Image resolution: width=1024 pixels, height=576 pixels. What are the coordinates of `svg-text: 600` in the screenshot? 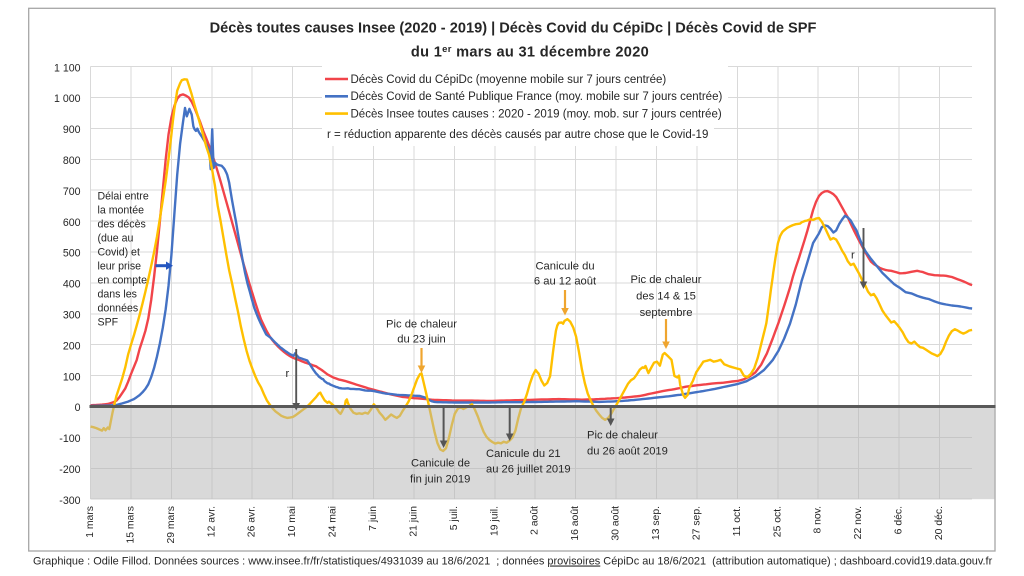 It's located at (72, 223).